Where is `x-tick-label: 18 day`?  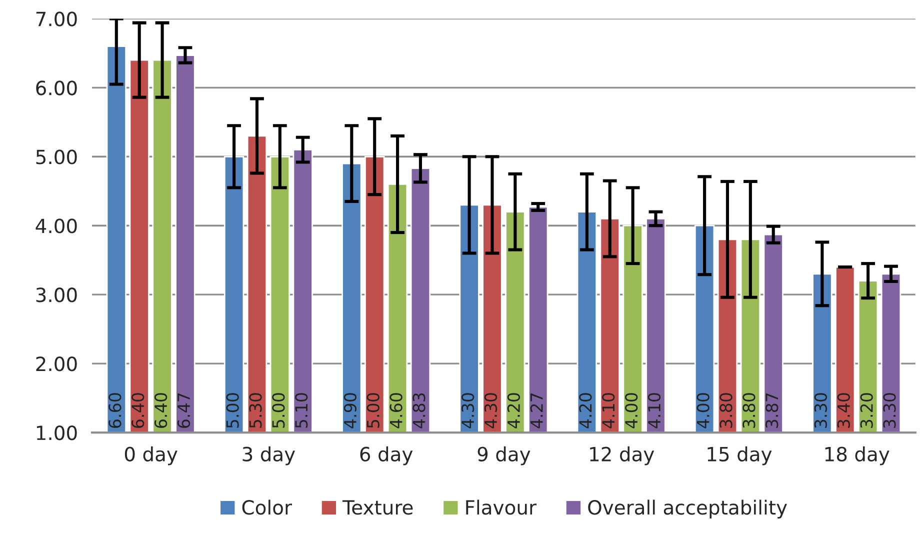 x-tick-label: 18 day is located at coordinates (857, 456).